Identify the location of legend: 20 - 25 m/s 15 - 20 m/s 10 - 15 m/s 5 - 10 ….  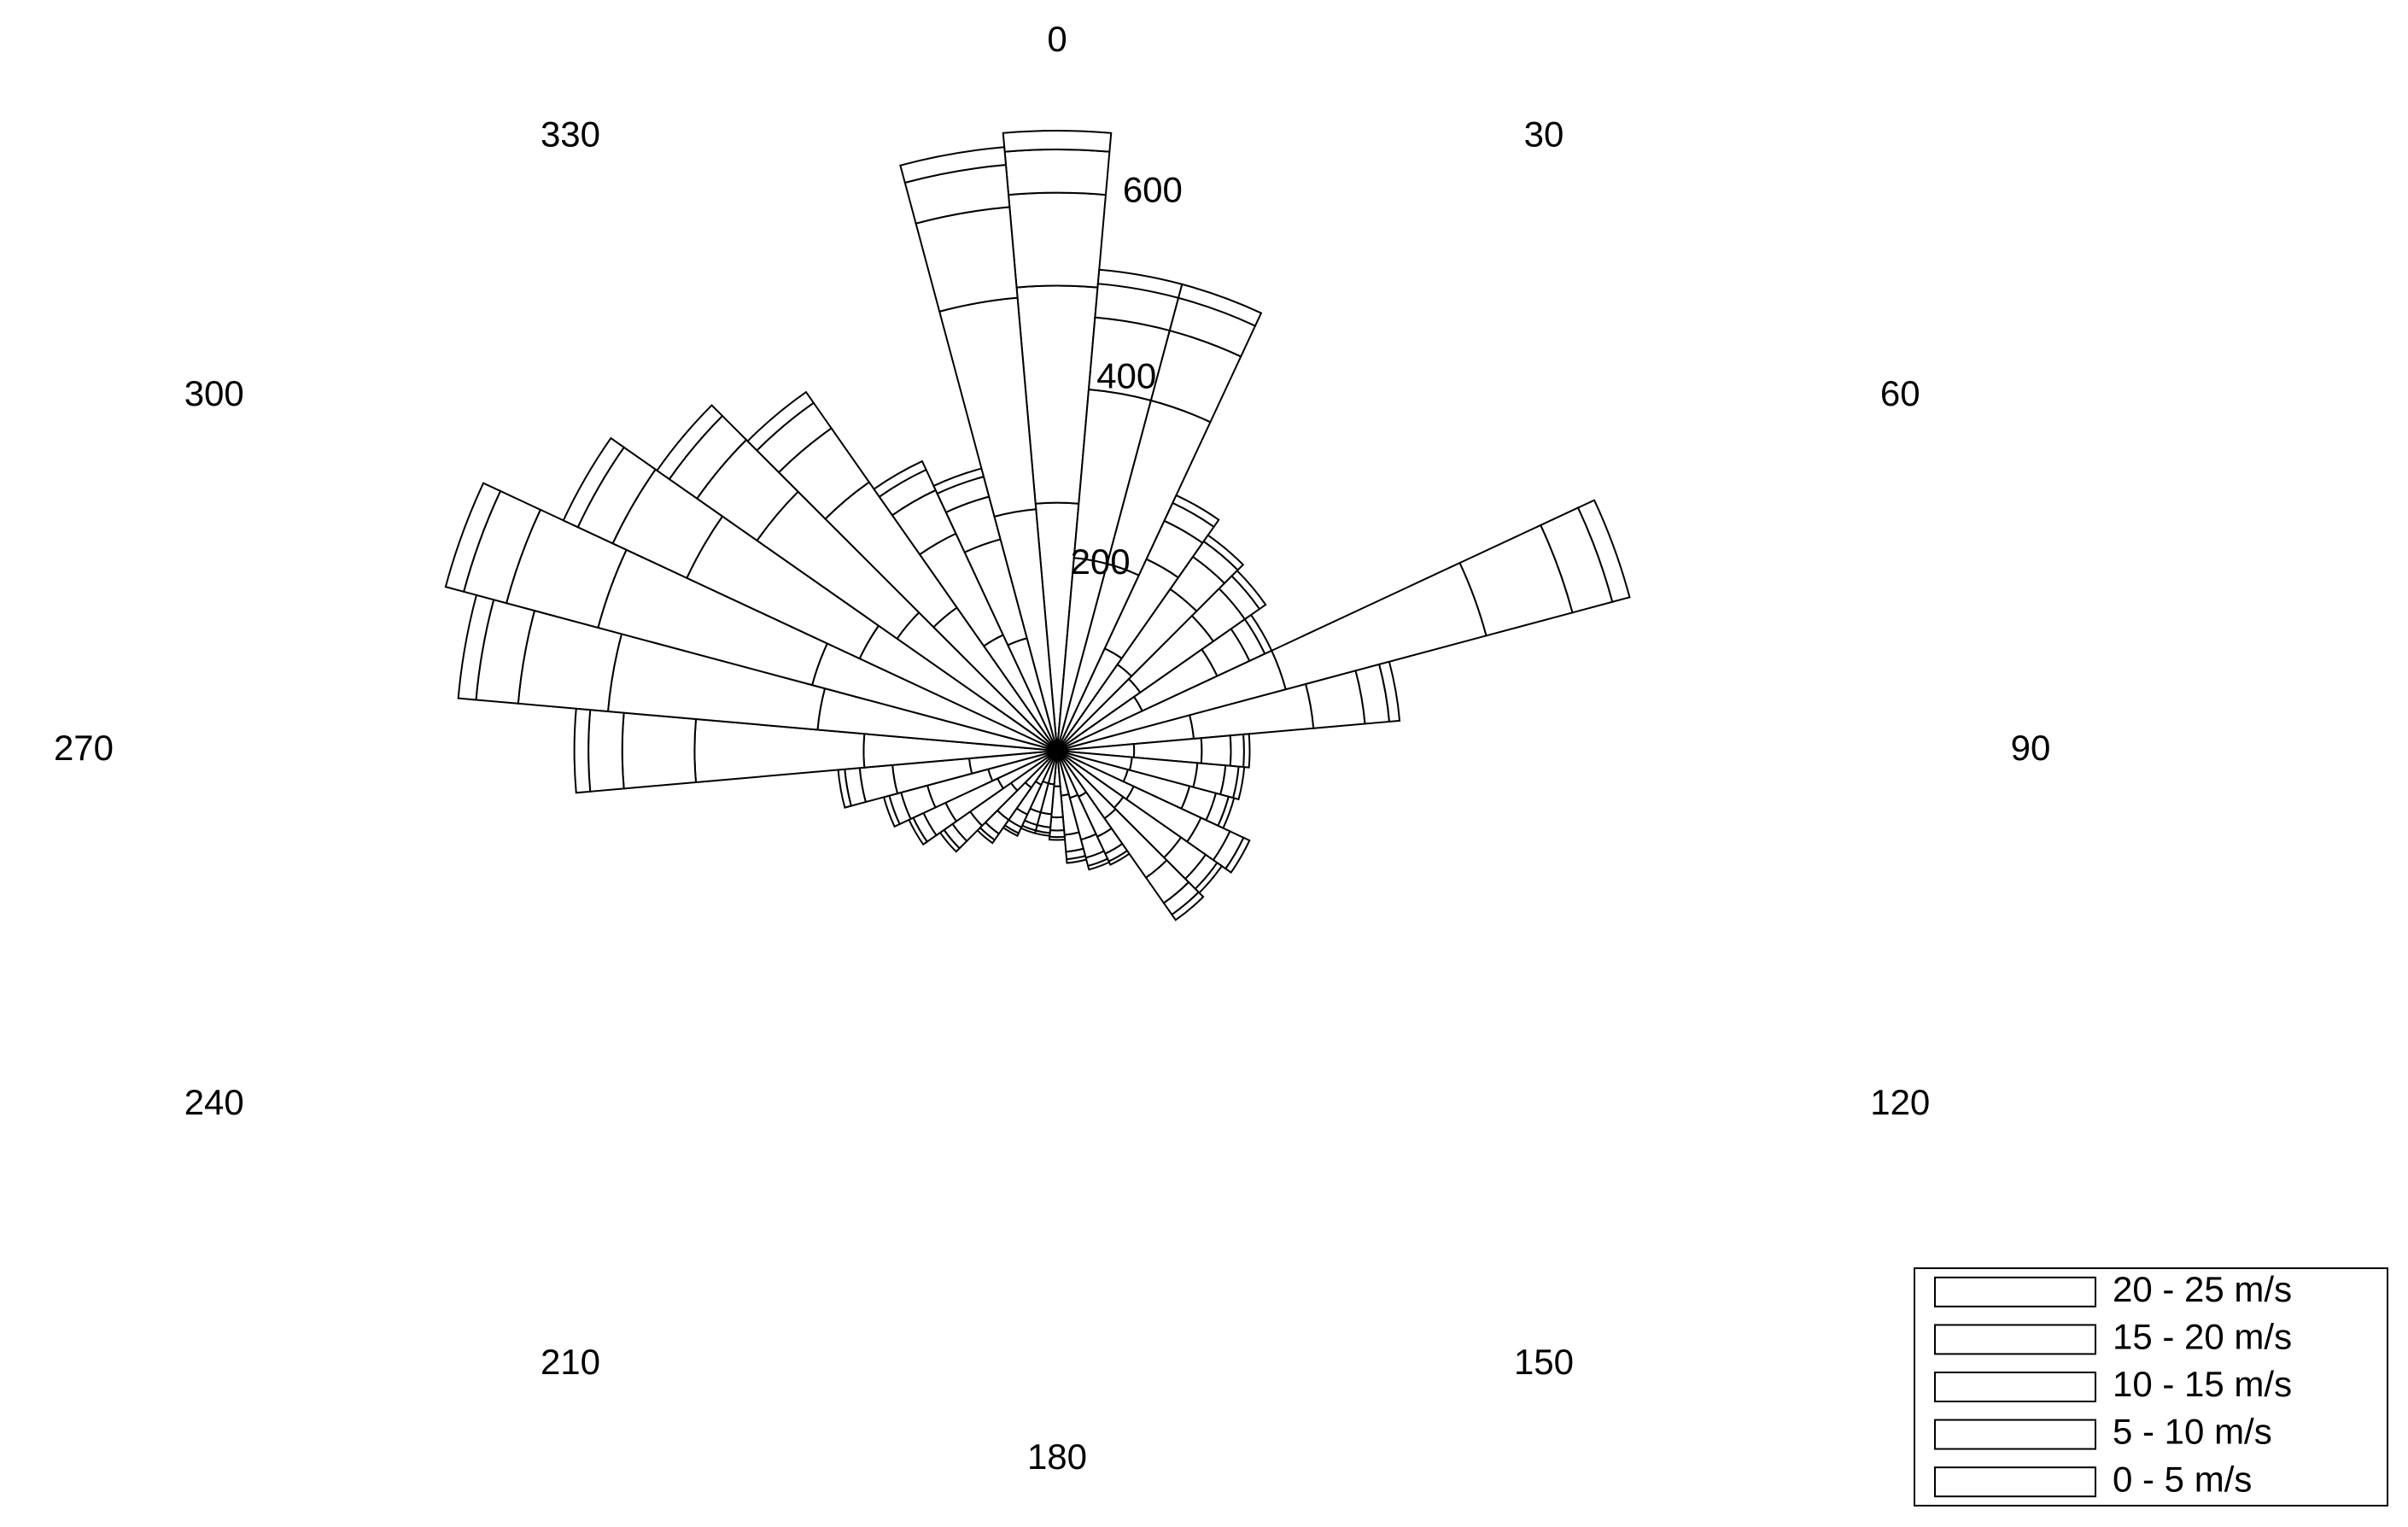
(2151, 1387).